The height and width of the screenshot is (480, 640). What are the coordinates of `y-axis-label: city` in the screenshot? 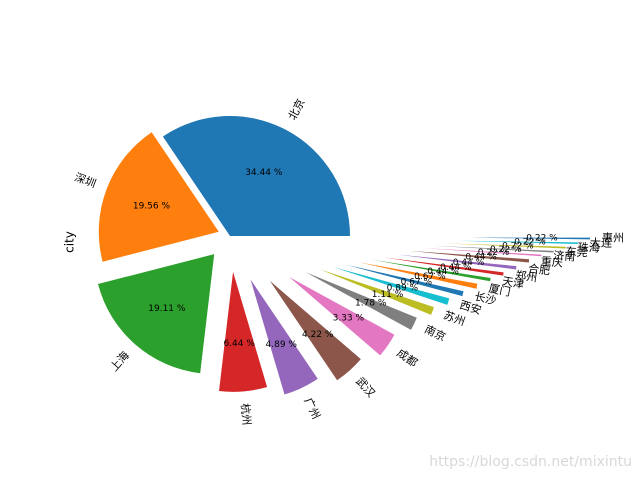 It's located at (70, 242).